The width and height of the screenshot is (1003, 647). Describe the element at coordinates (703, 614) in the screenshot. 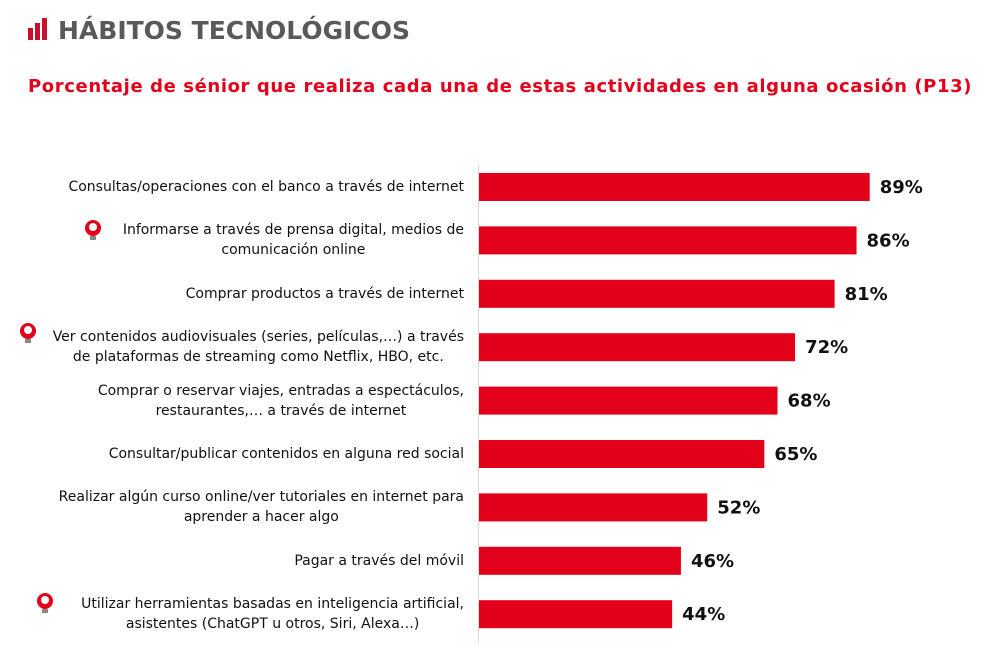

I see `value-label: 44%` at that location.